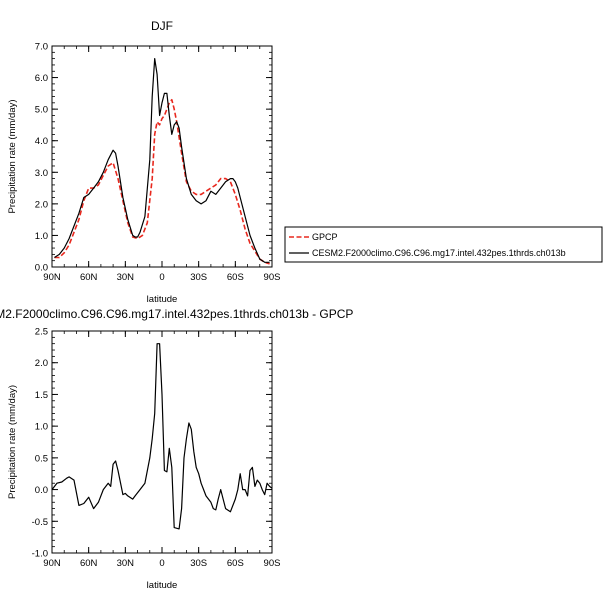 The image size is (608, 611). Describe the element at coordinates (162, 299) in the screenshot. I see `top-x-axis-label: latitude` at that location.